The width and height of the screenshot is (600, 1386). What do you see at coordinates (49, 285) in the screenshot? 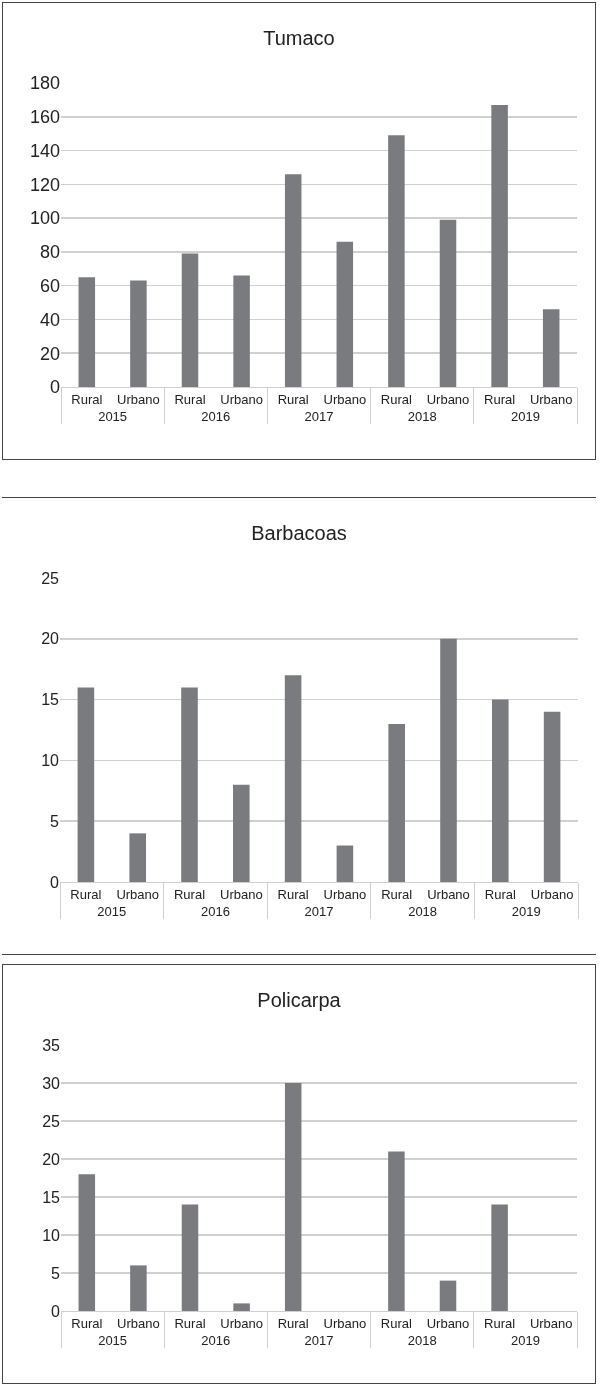
I see `y-tick-label: 60` at bounding box center [49, 285].